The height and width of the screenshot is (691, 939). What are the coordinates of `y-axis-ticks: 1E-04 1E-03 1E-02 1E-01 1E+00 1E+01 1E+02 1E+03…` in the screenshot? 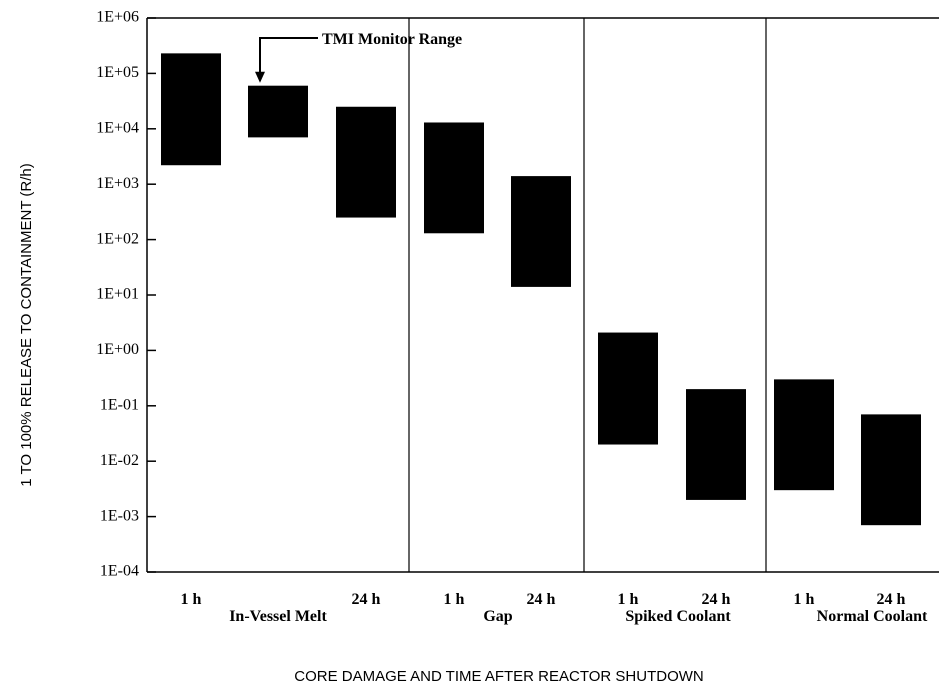 It's located at (126, 294).